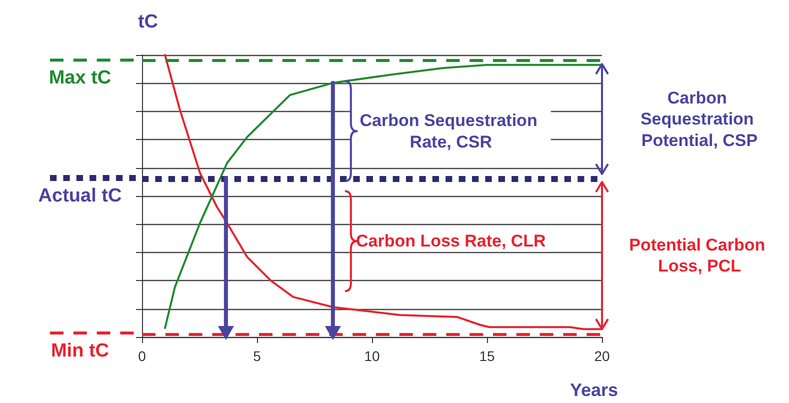  I want to click on ref-line-label: Min tC, so click(80, 351).